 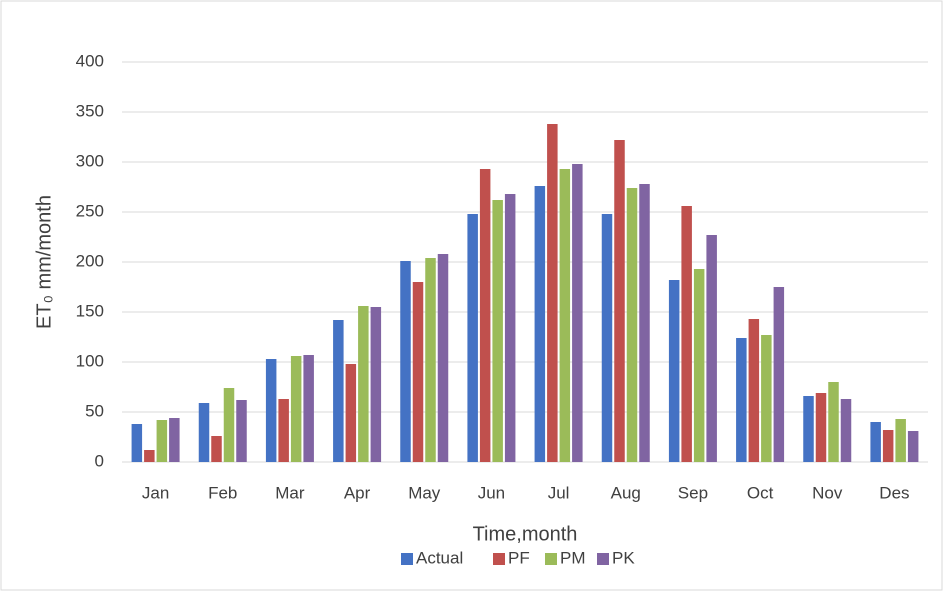 What do you see at coordinates (90, 110) in the screenshot?
I see `y-tick-label: 350` at bounding box center [90, 110].